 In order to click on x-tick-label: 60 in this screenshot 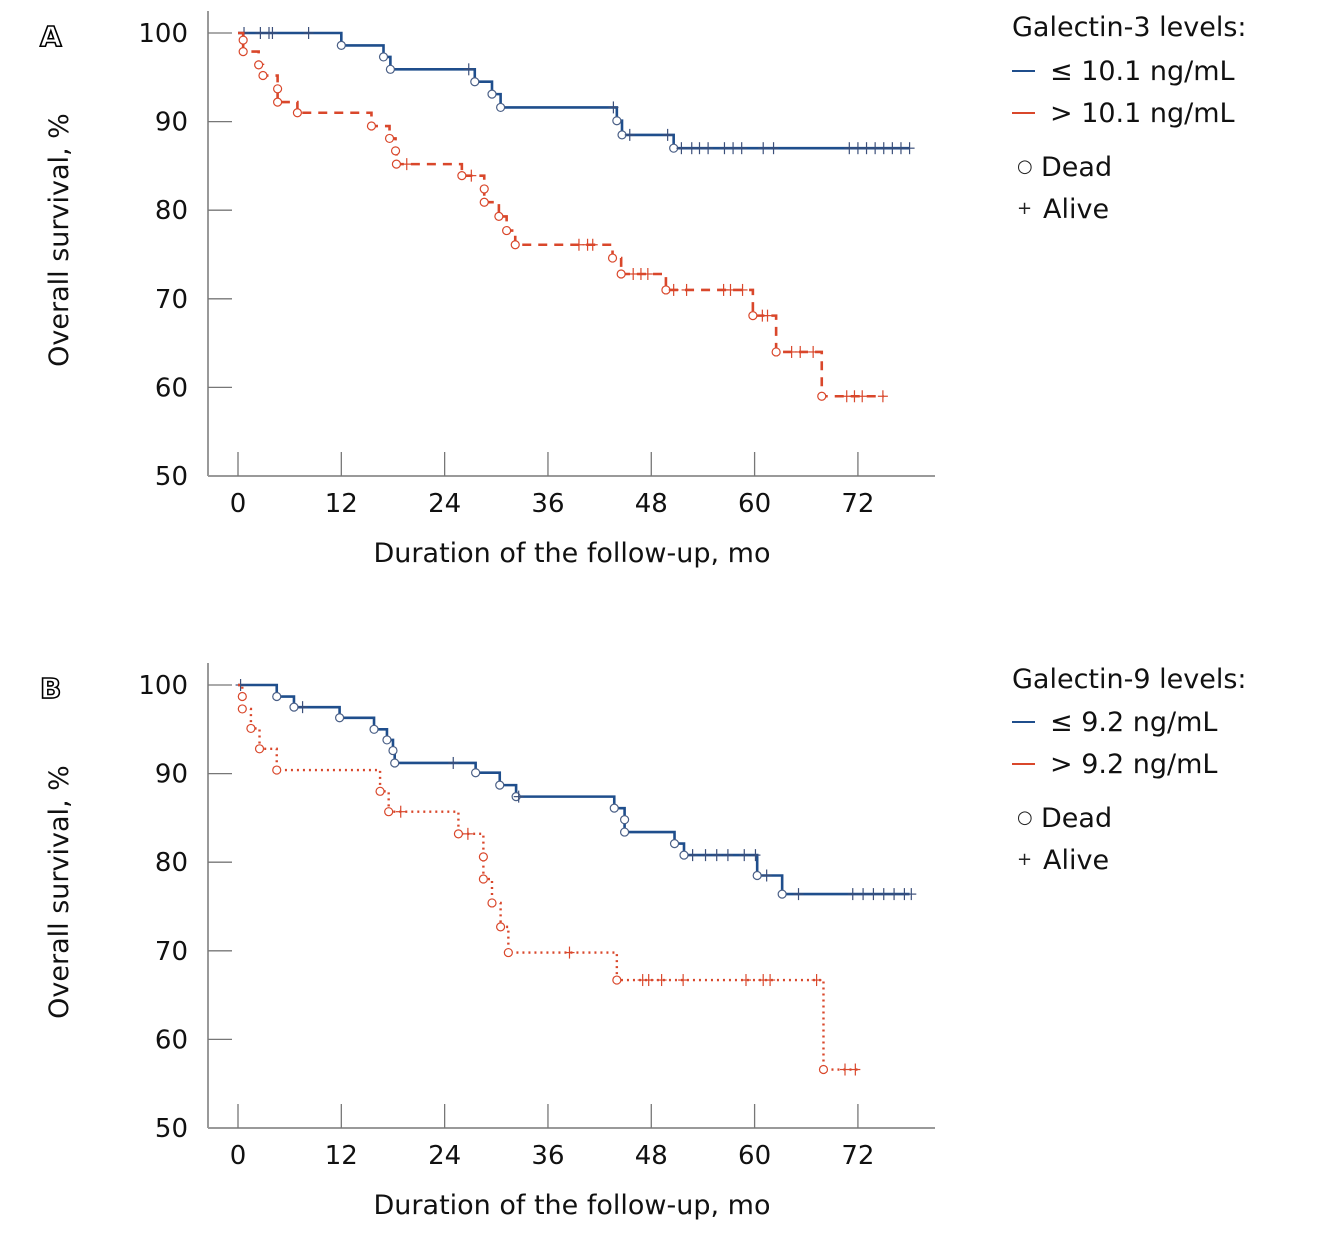, I will do `click(754, 1156)`.